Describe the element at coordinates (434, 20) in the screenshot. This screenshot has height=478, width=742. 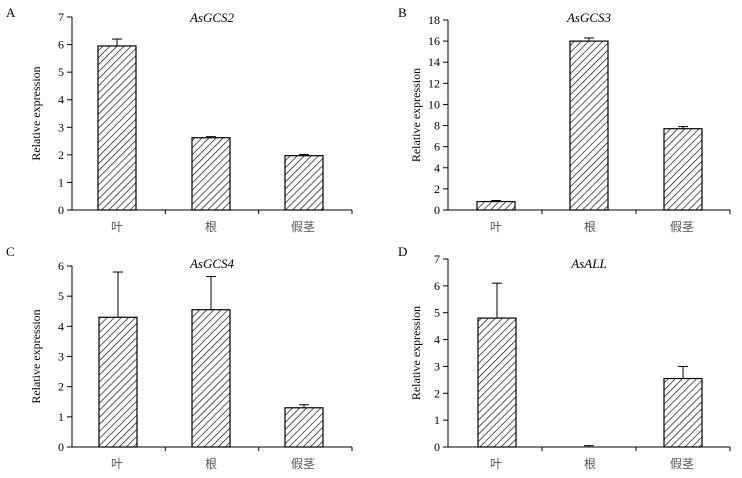
I see `y-tick-label: 18` at that location.